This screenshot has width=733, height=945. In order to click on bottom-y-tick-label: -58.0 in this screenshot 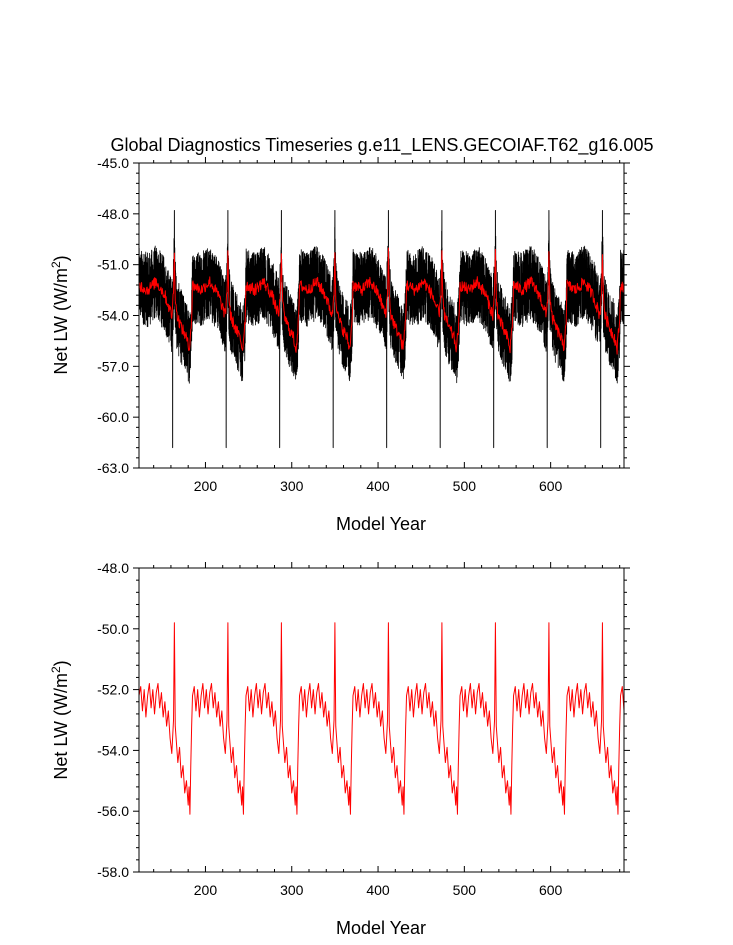, I will do `click(113, 872)`.